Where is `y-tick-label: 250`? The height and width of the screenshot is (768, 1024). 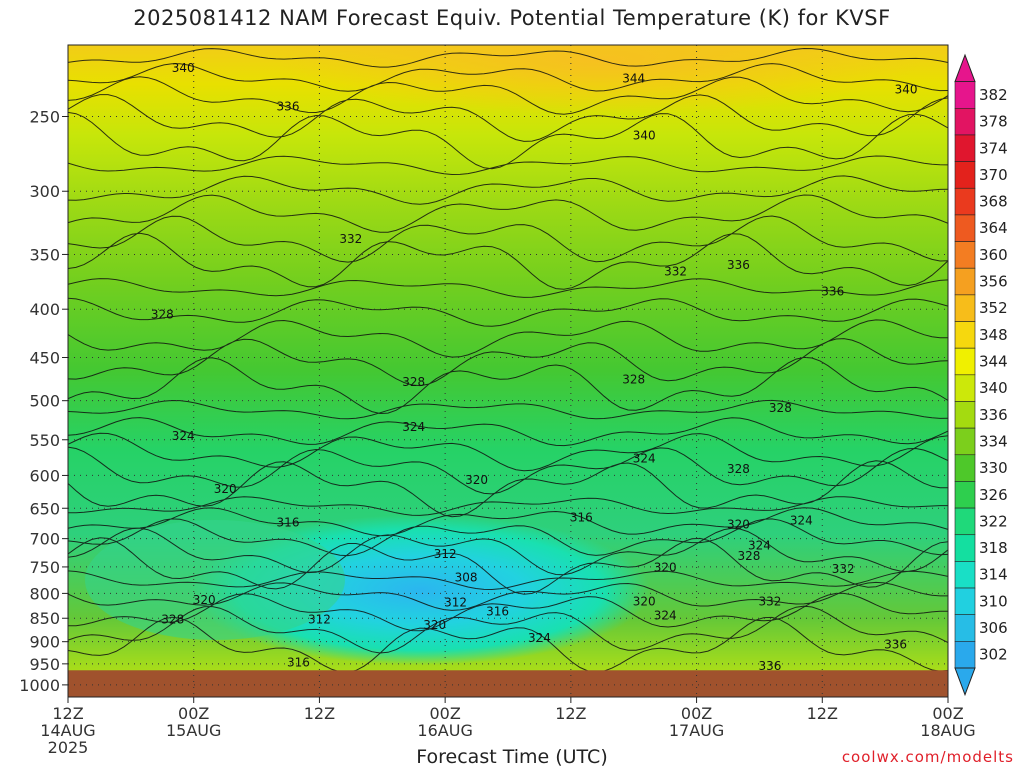 y-tick-label: 250 is located at coordinates (44, 116).